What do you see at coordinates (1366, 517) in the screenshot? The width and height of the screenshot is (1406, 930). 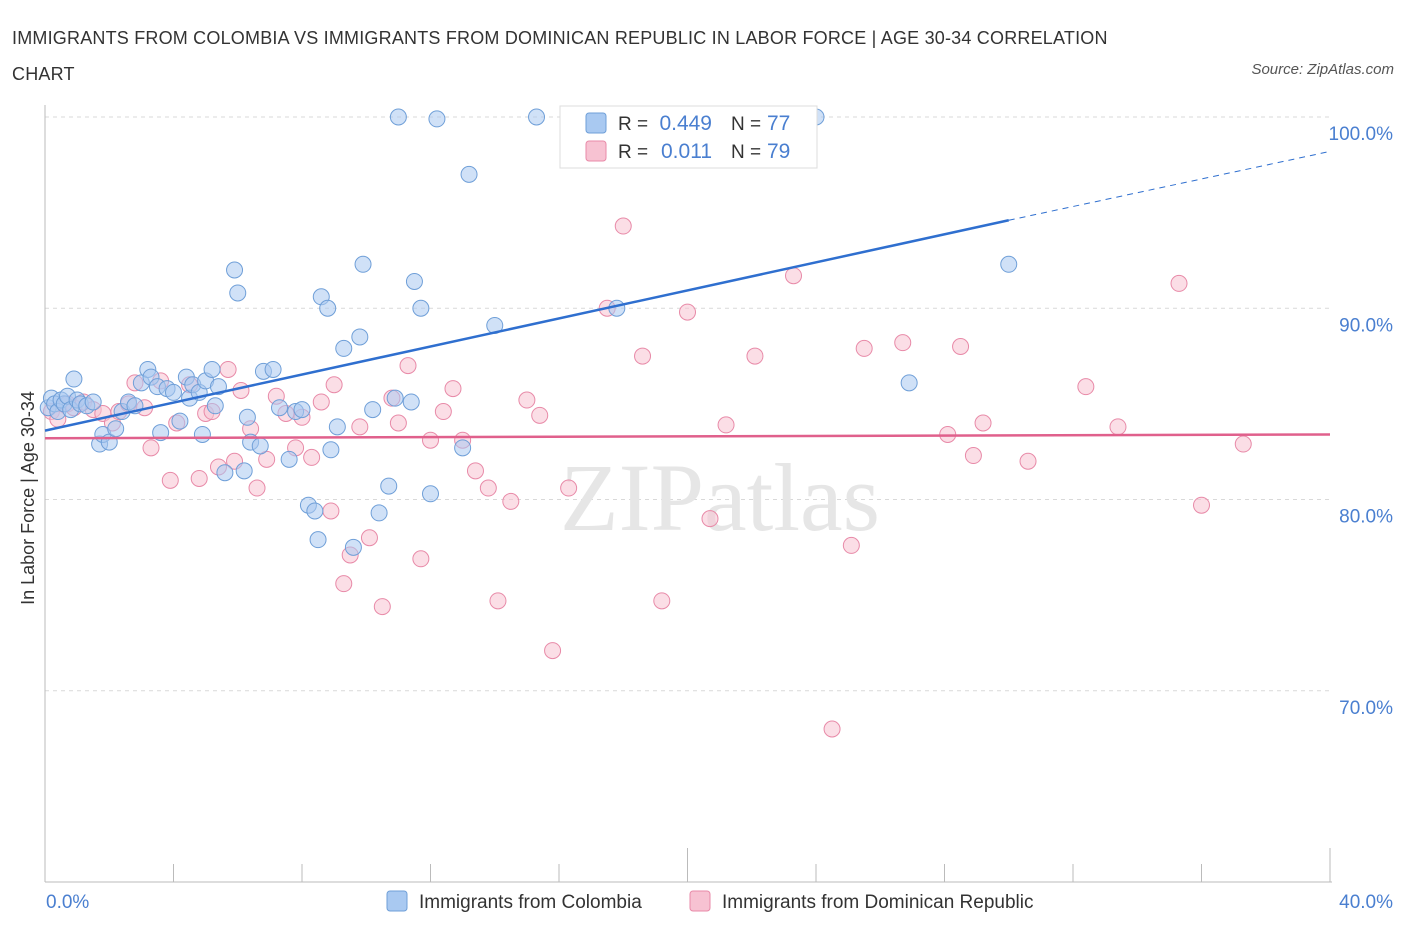 I see `y-tick-label: 80.0%` at bounding box center [1366, 517].